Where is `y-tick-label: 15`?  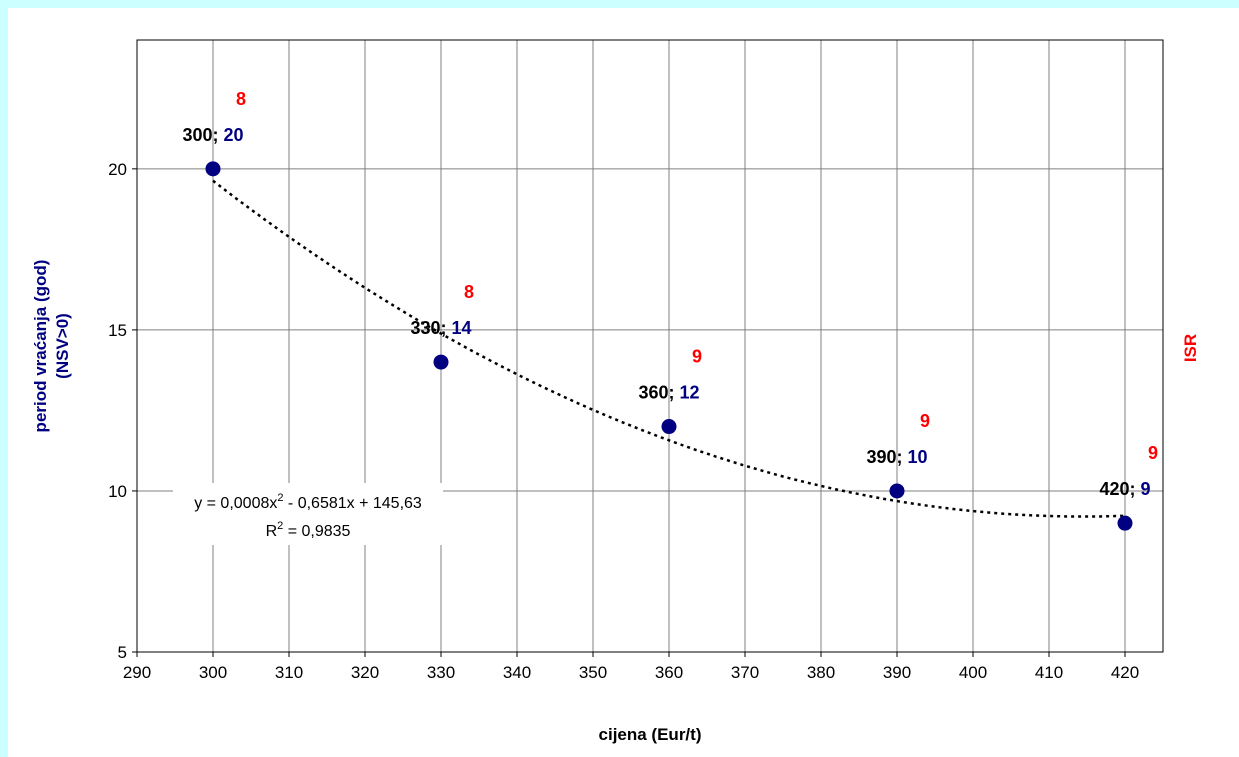 y-tick-label: 15 is located at coordinates (117, 330).